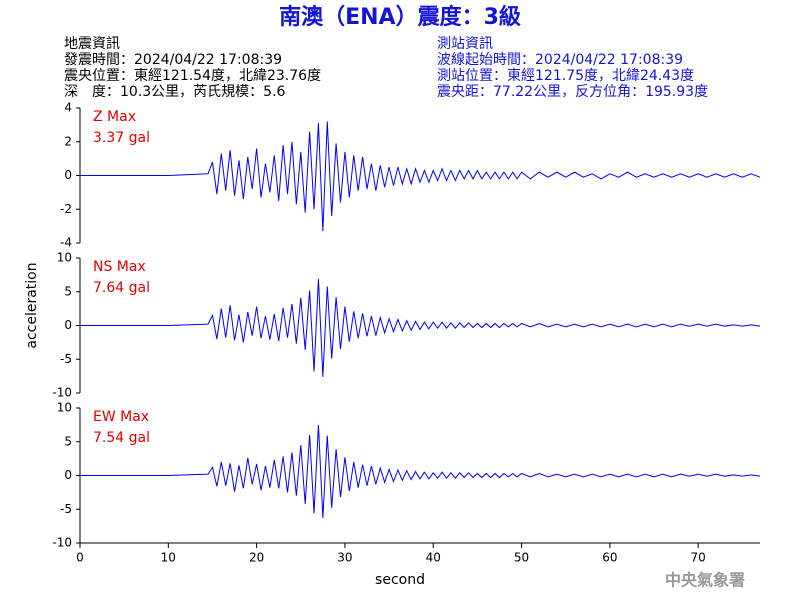  I want to click on x-axis-label: second, so click(400, 580).